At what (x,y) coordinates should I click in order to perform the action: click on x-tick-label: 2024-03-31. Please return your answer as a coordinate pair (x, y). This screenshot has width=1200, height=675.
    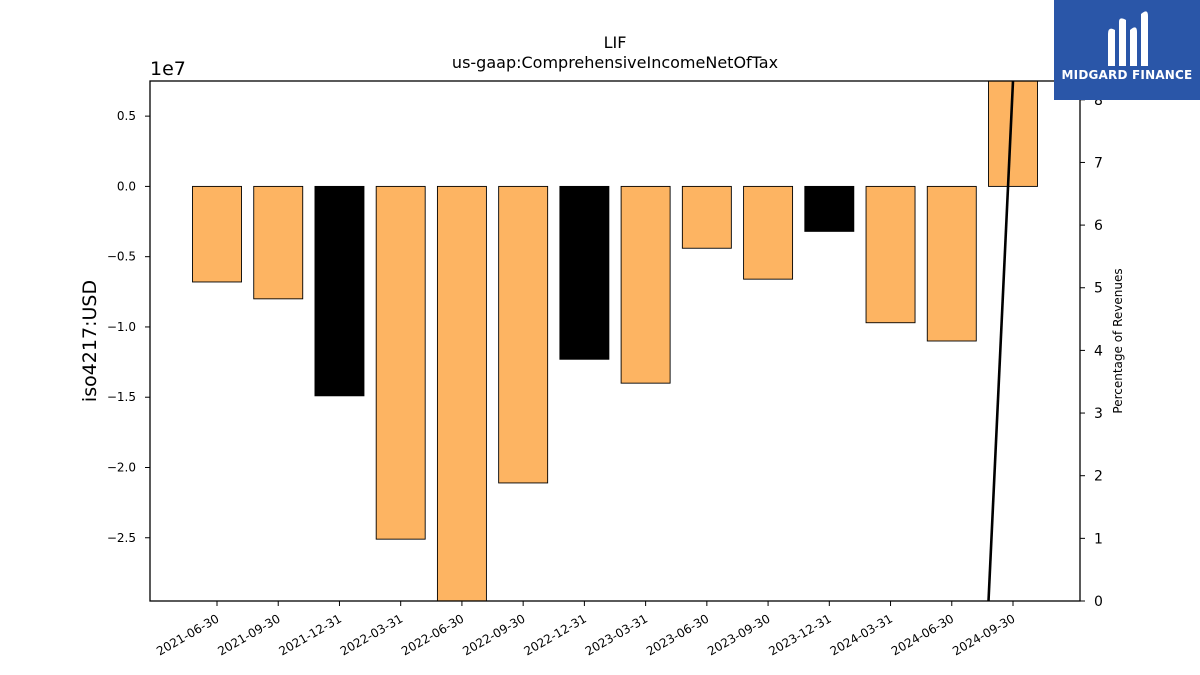
    Looking at the image, I should click on (861, 634).